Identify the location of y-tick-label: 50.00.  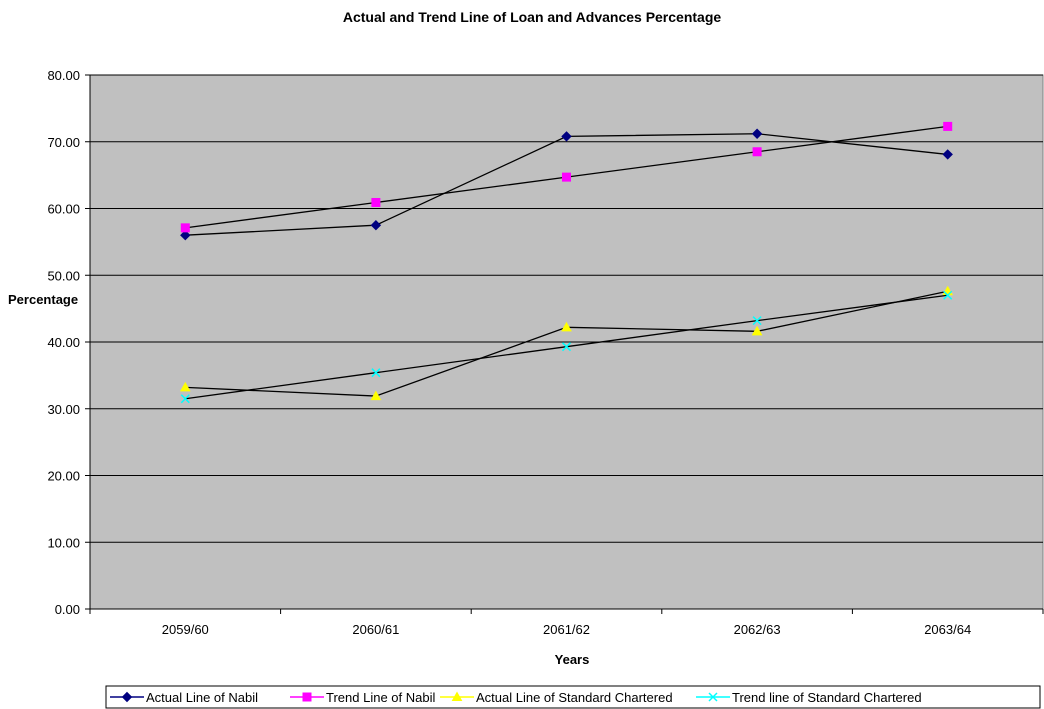
(63, 275).